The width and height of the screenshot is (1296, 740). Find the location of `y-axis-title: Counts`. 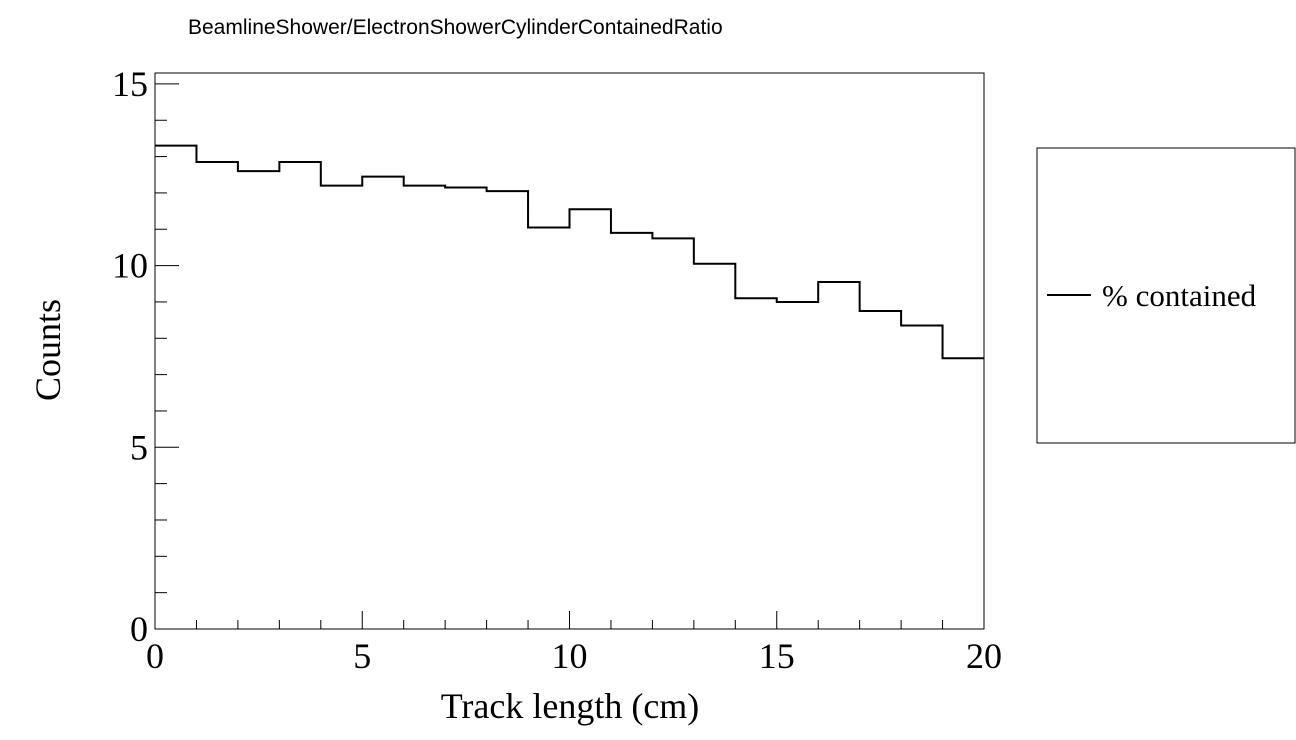

y-axis-title: Counts is located at coordinates (48, 350).